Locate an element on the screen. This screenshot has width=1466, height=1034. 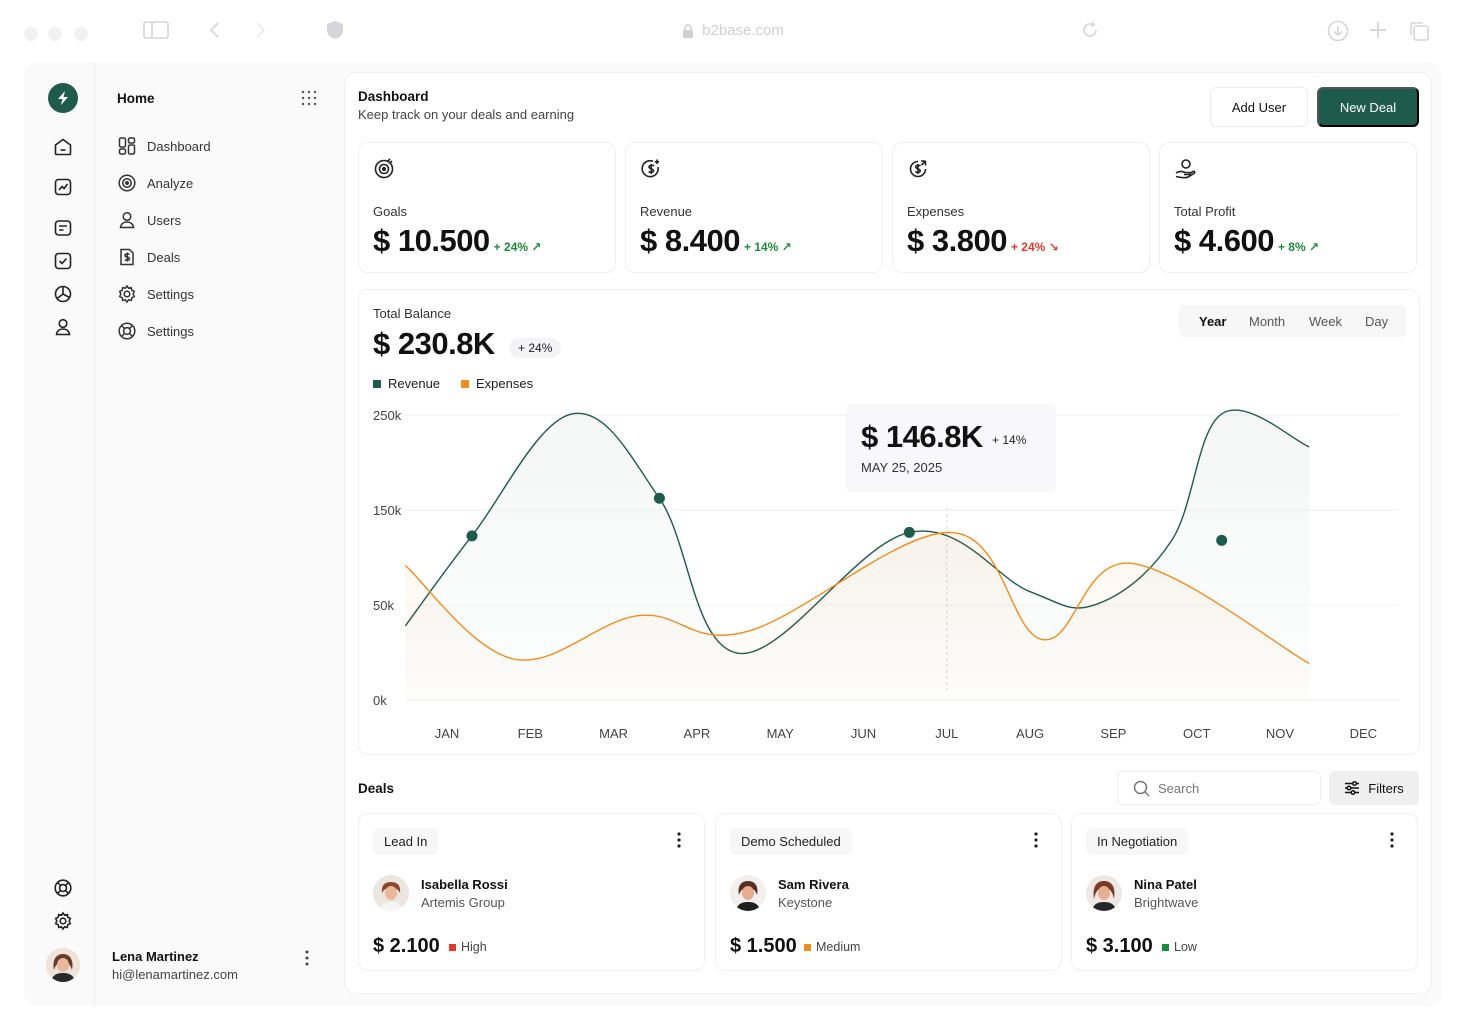
goal-target-icon is located at coordinates (384, 169).